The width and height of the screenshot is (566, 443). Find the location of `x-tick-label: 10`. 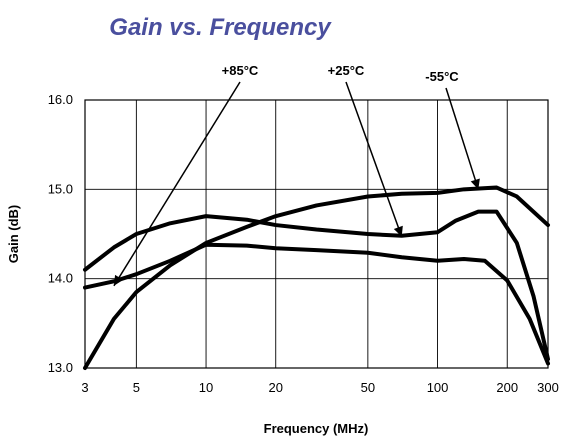

x-tick-label: 10 is located at coordinates (206, 387).